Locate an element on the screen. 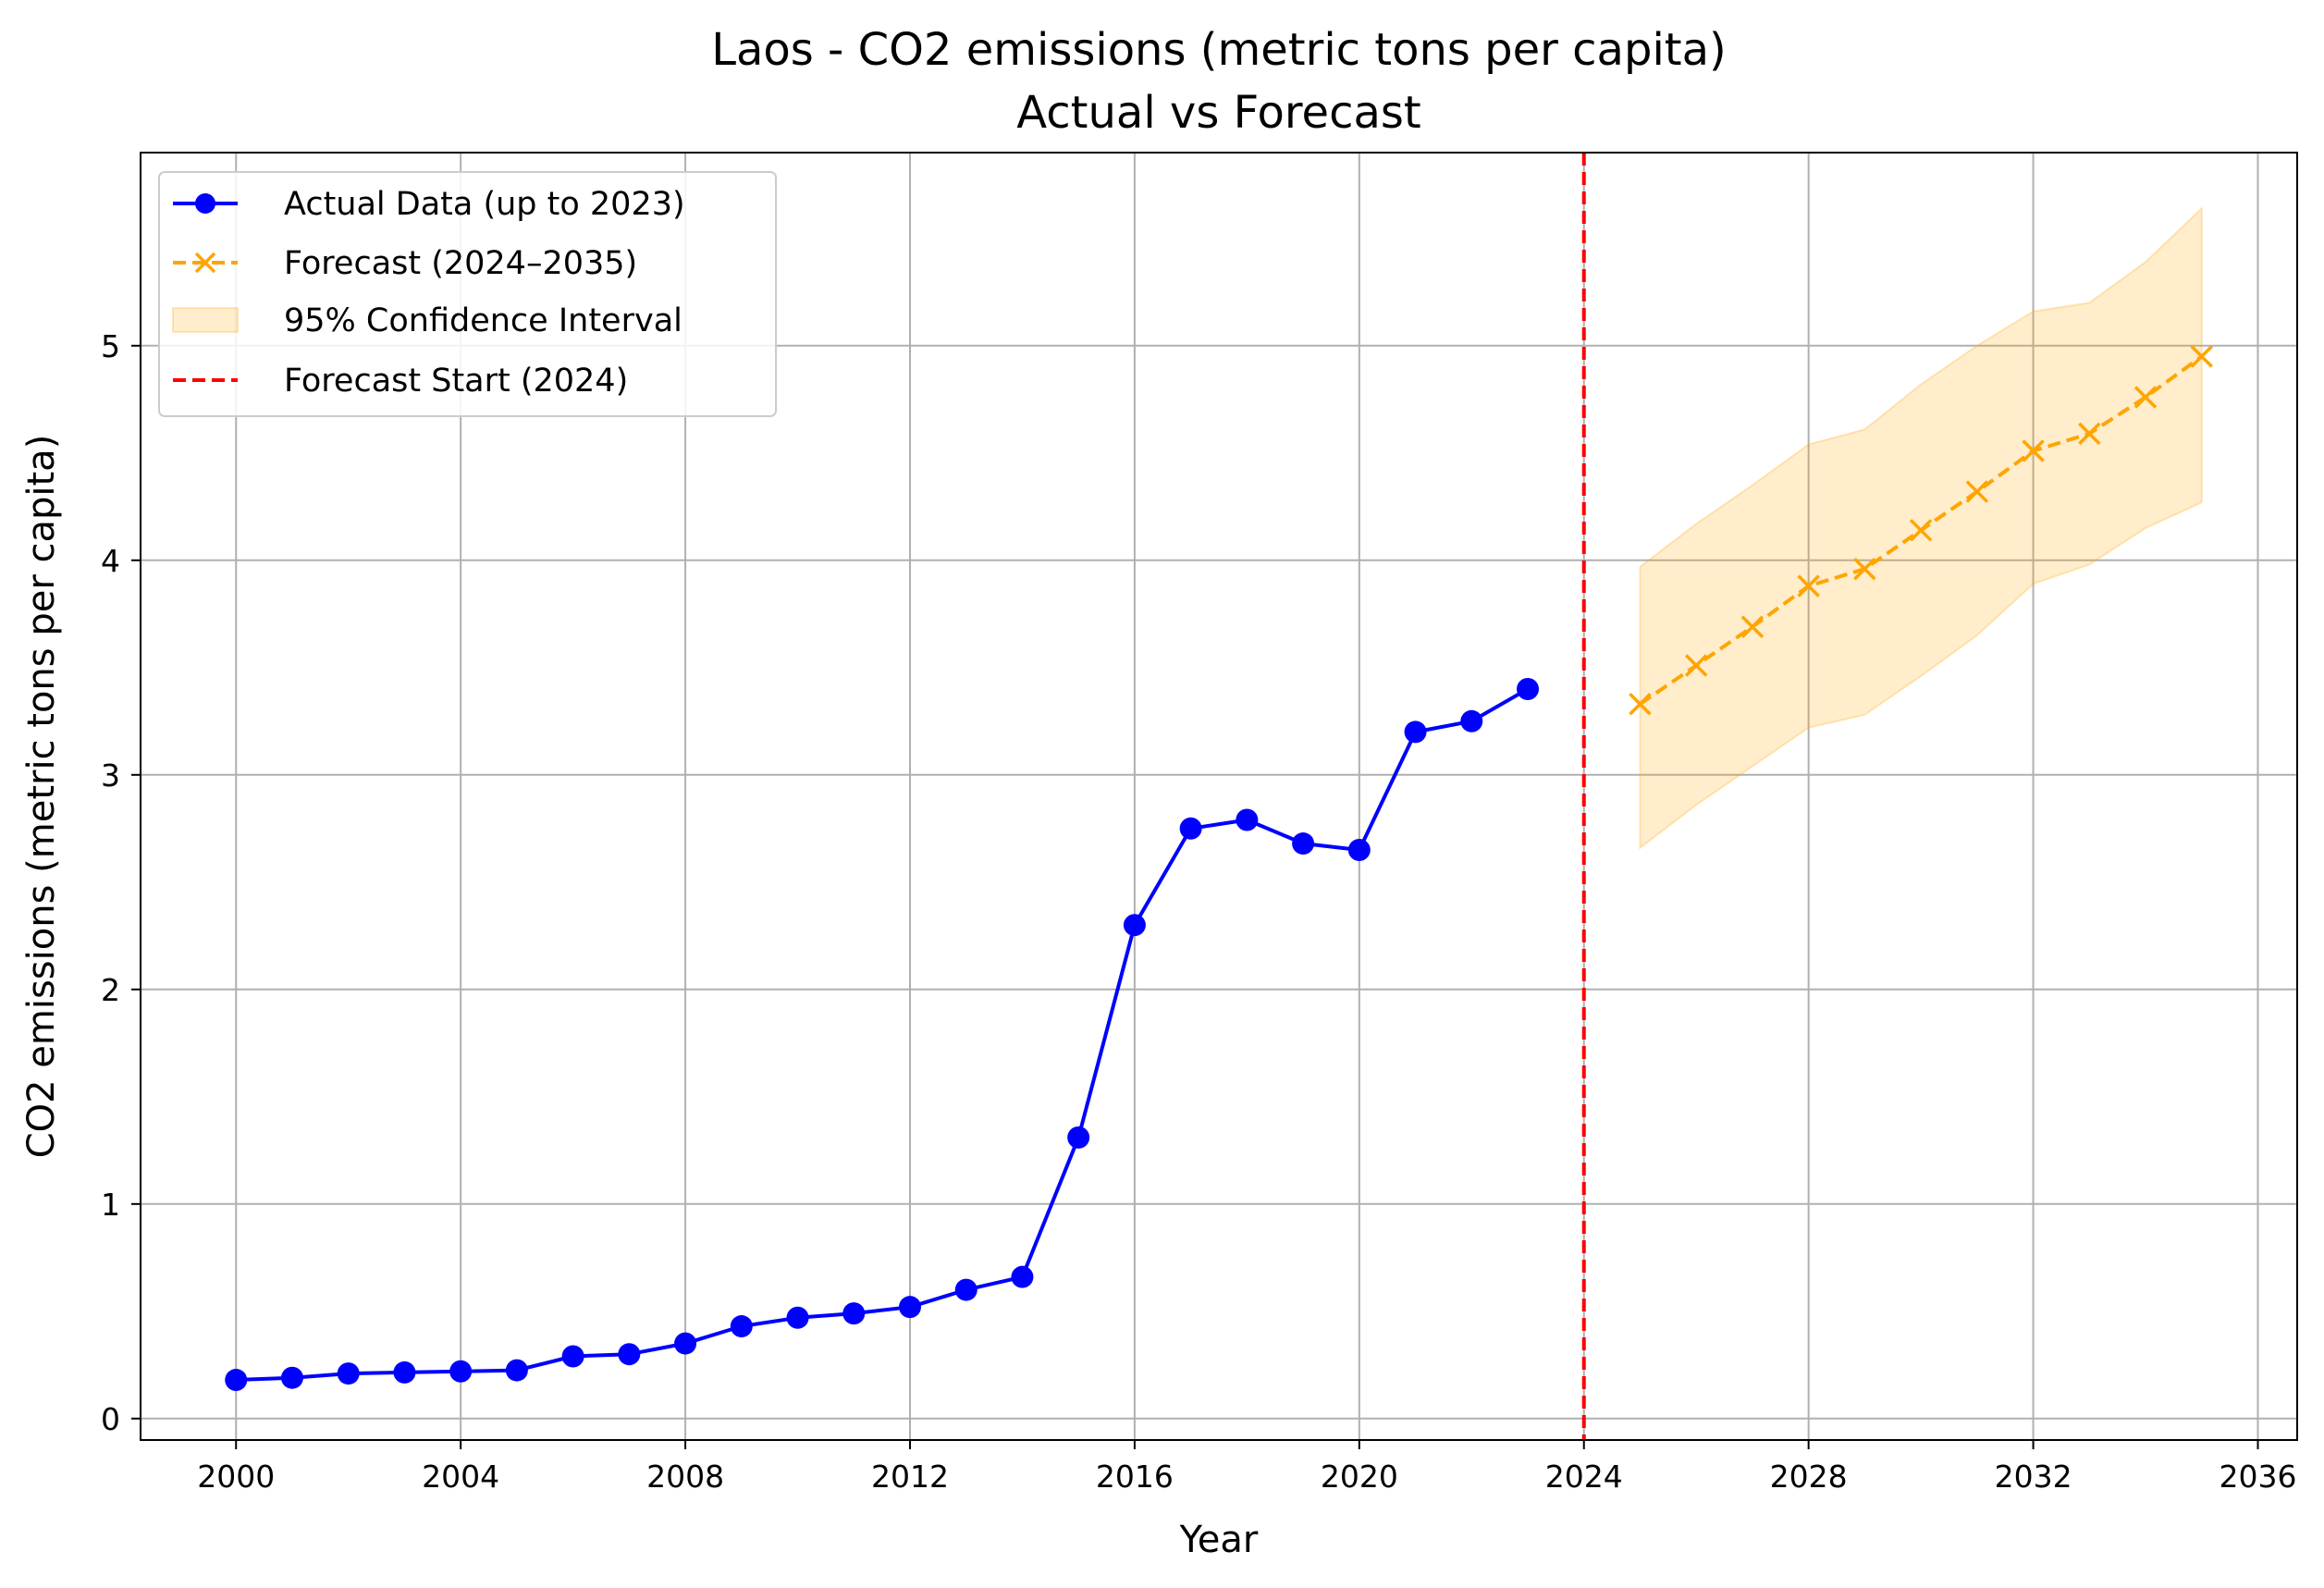 The image size is (2324, 1588). x-axis-ticks: 2000 2004 2008 2012 2016 2020 2024 2028 2032 2036 is located at coordinates (1246, 1468).